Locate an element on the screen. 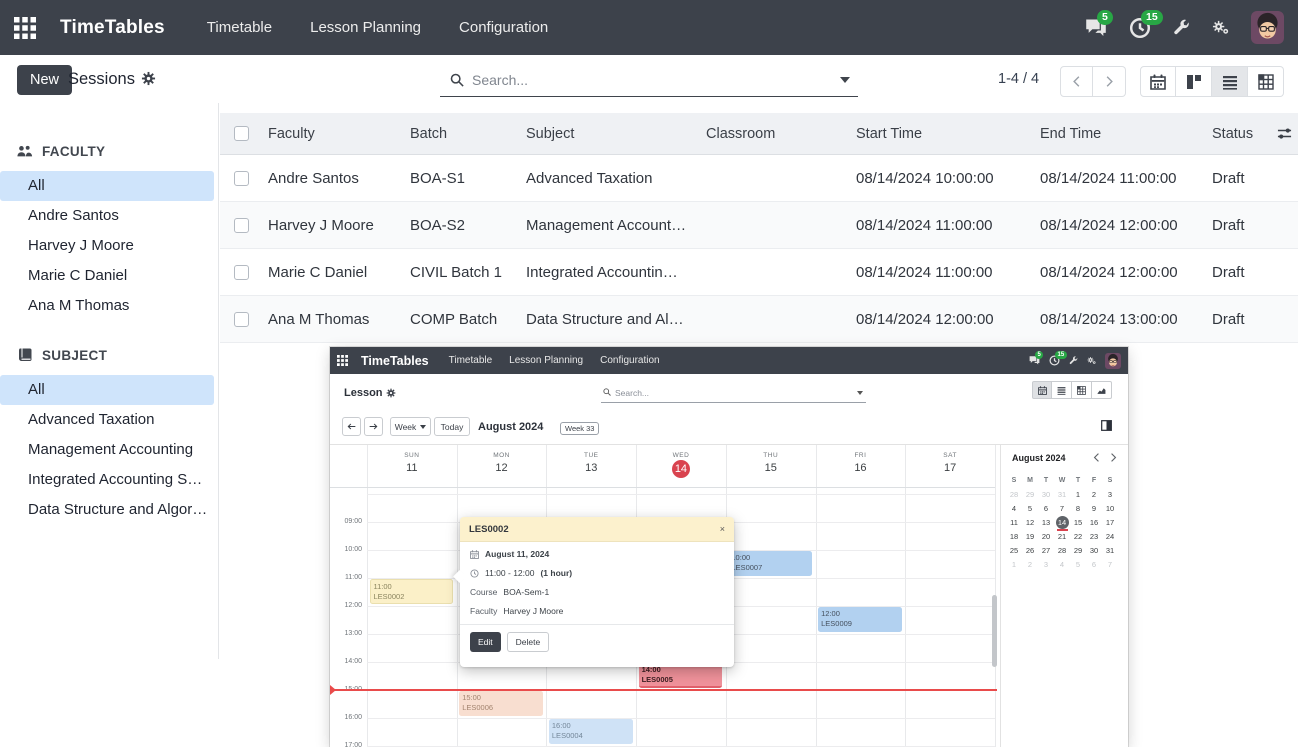  embed-graph-view-button is located at coordinates (1102, 390).